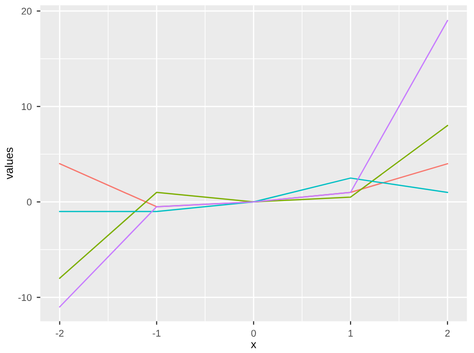  What do you see at coordinates (25, 297) in the screenshot?
I see `y-tick-label: -10` at bounding box center [25, 297].